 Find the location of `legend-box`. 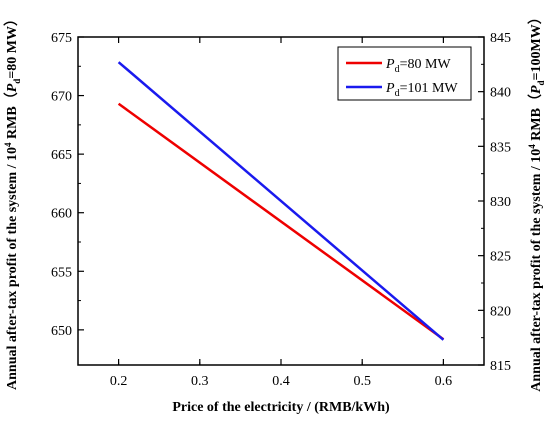

legend-box is located at coordinates (404, 73).